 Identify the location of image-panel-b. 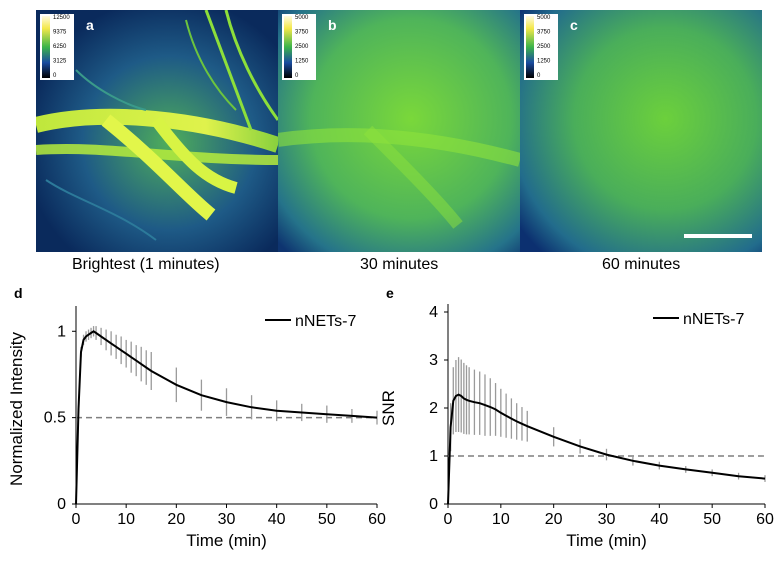
(399, 131).